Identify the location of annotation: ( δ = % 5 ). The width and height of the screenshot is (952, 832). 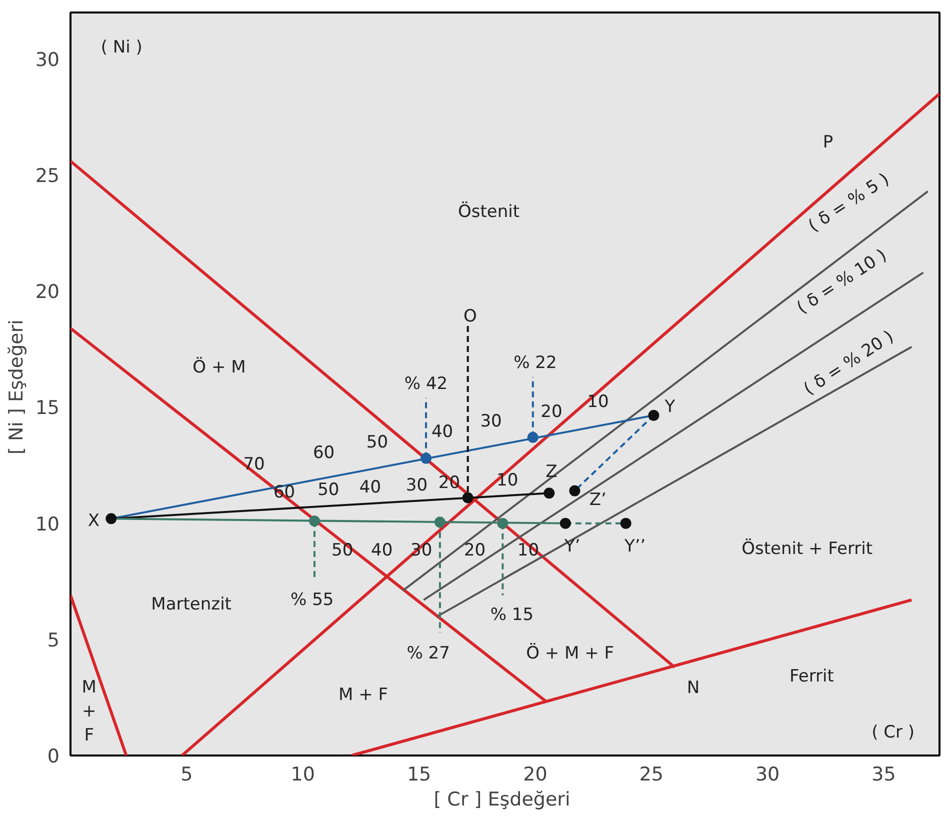
(848, 202).